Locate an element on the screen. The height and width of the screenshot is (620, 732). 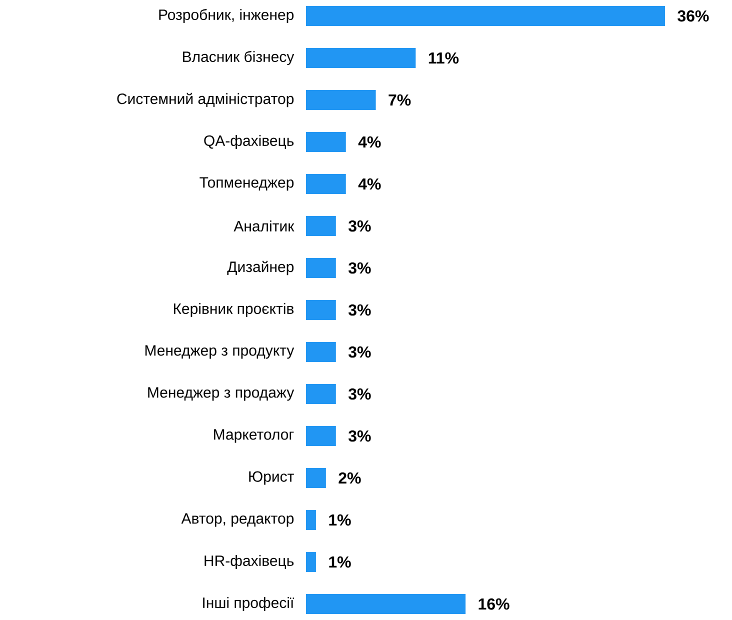
y-tick-label: Топменеджер is located at coordinates (247, 184).